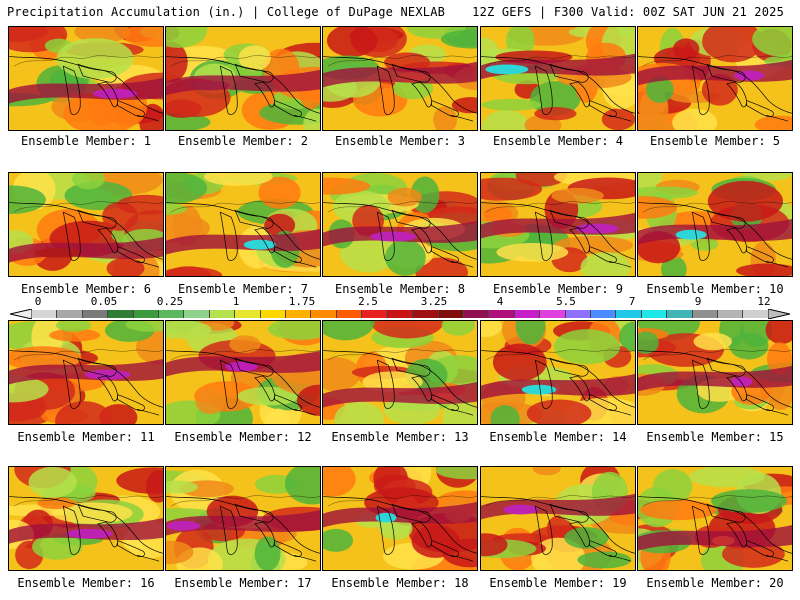  I want to click on colorbar-label: 9, so click(698, 301).